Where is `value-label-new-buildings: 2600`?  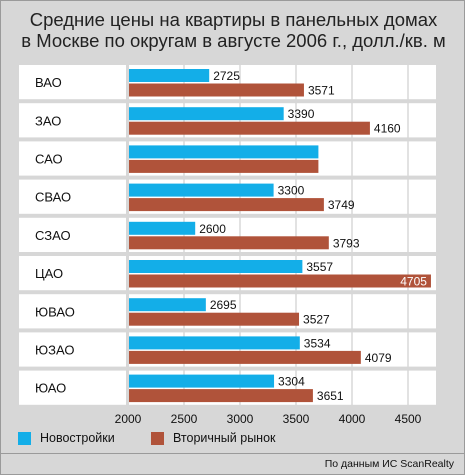 value-label-new-buildings: 2600 is located at coordinates (212, 229).